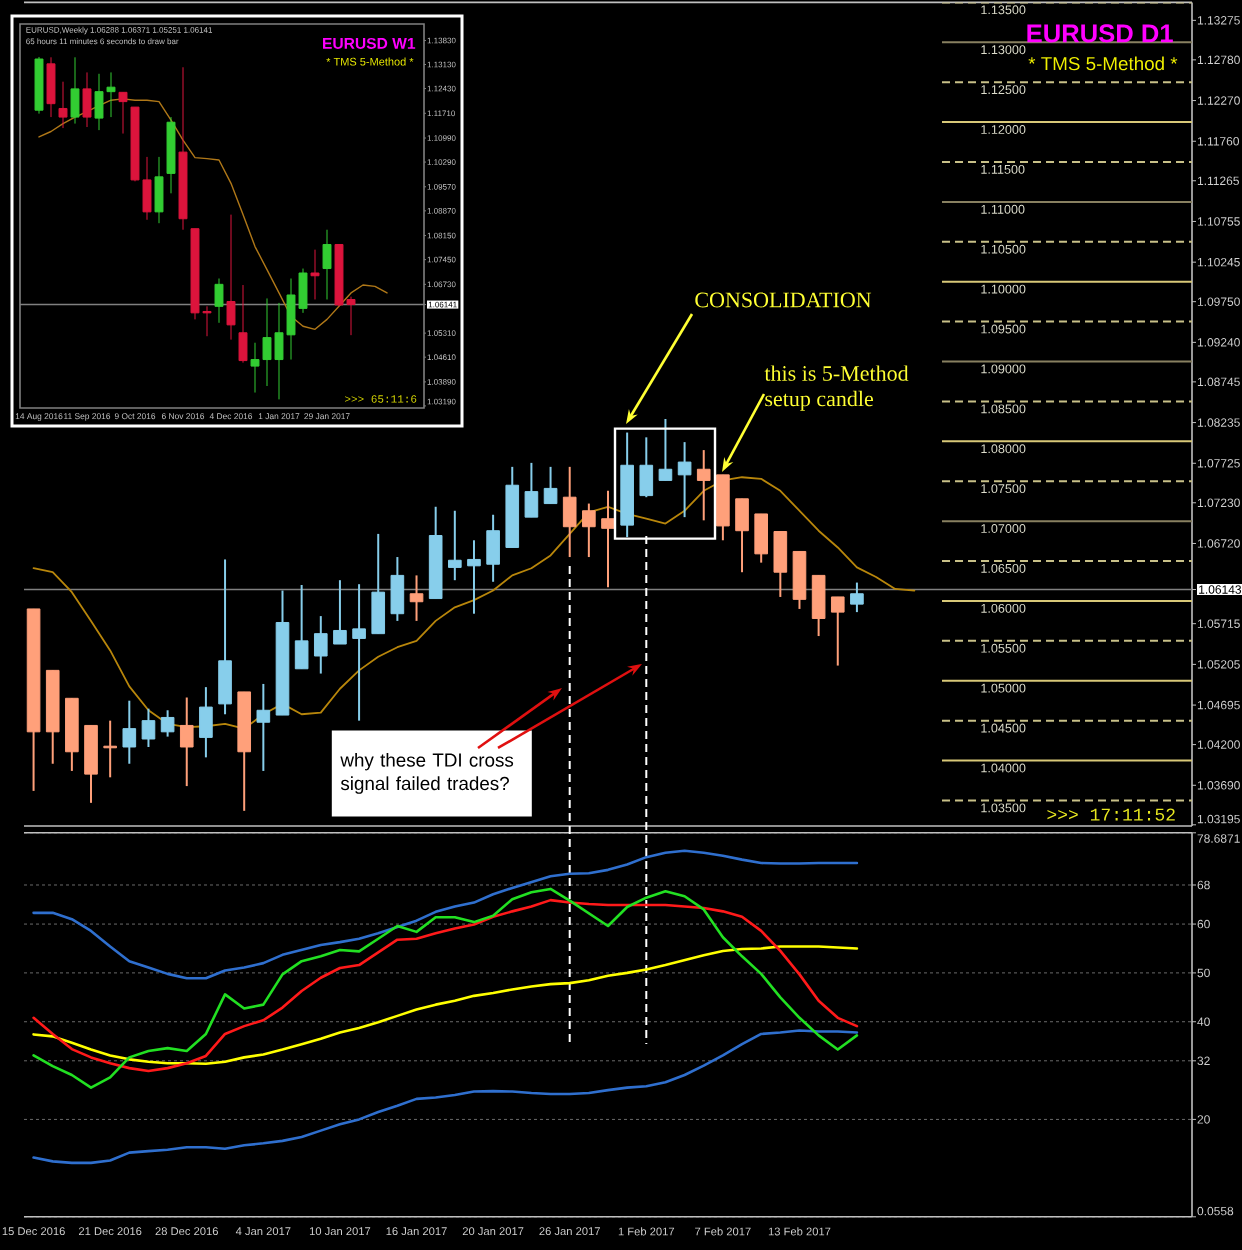 Image resolution: width=1242 pixels, height=1250 pixels. I want to click on annotation: this is 5-Method setup candle, so click(836, 388).